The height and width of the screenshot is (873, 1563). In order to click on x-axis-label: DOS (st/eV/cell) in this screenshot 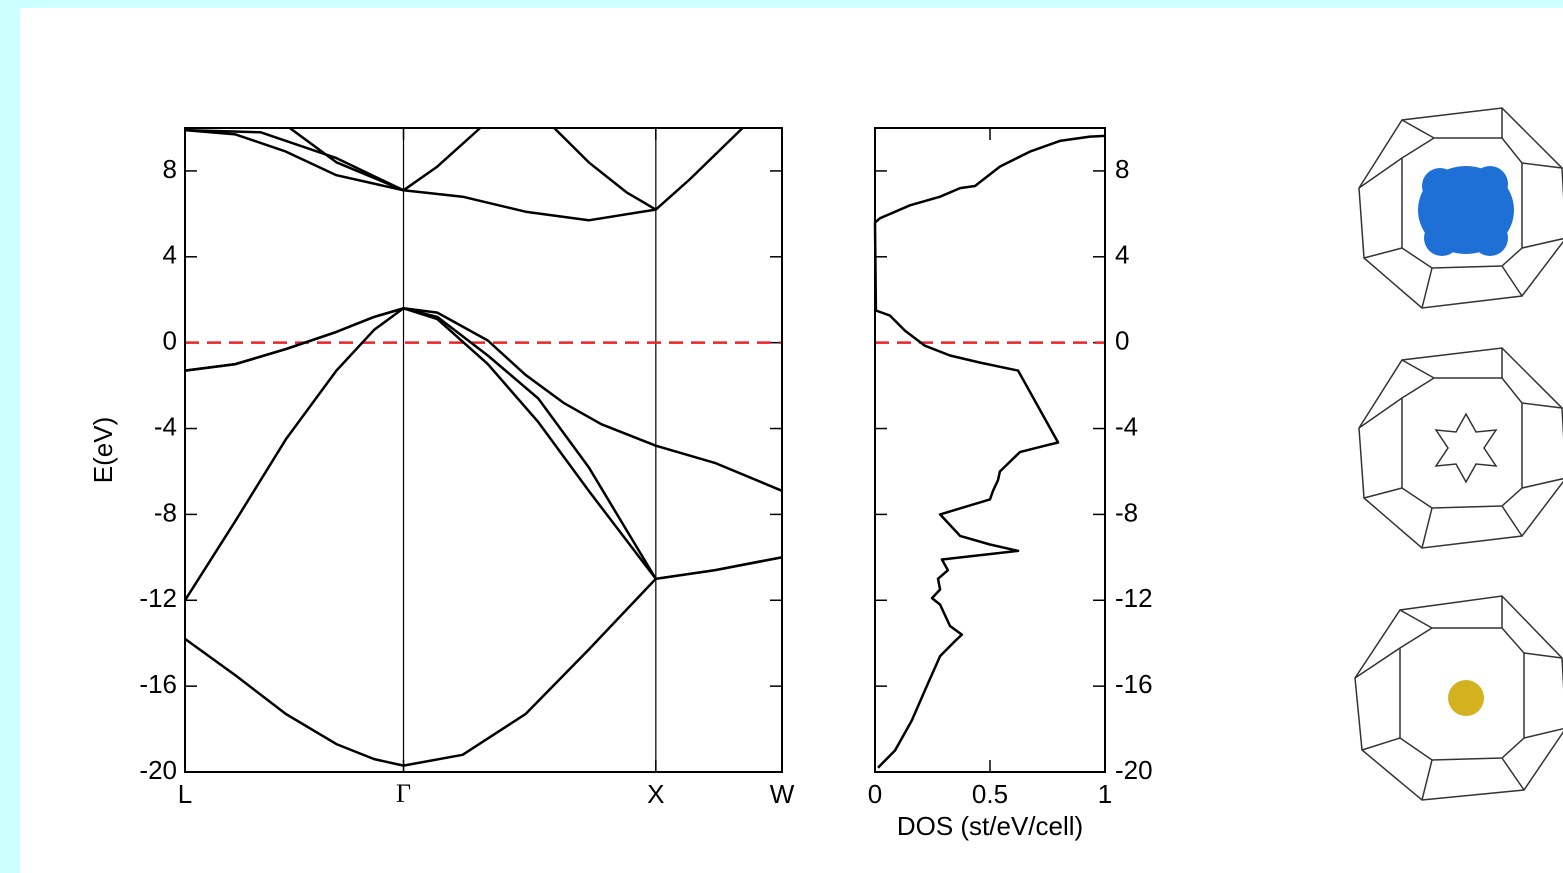, I will do `click(990, 826)`.